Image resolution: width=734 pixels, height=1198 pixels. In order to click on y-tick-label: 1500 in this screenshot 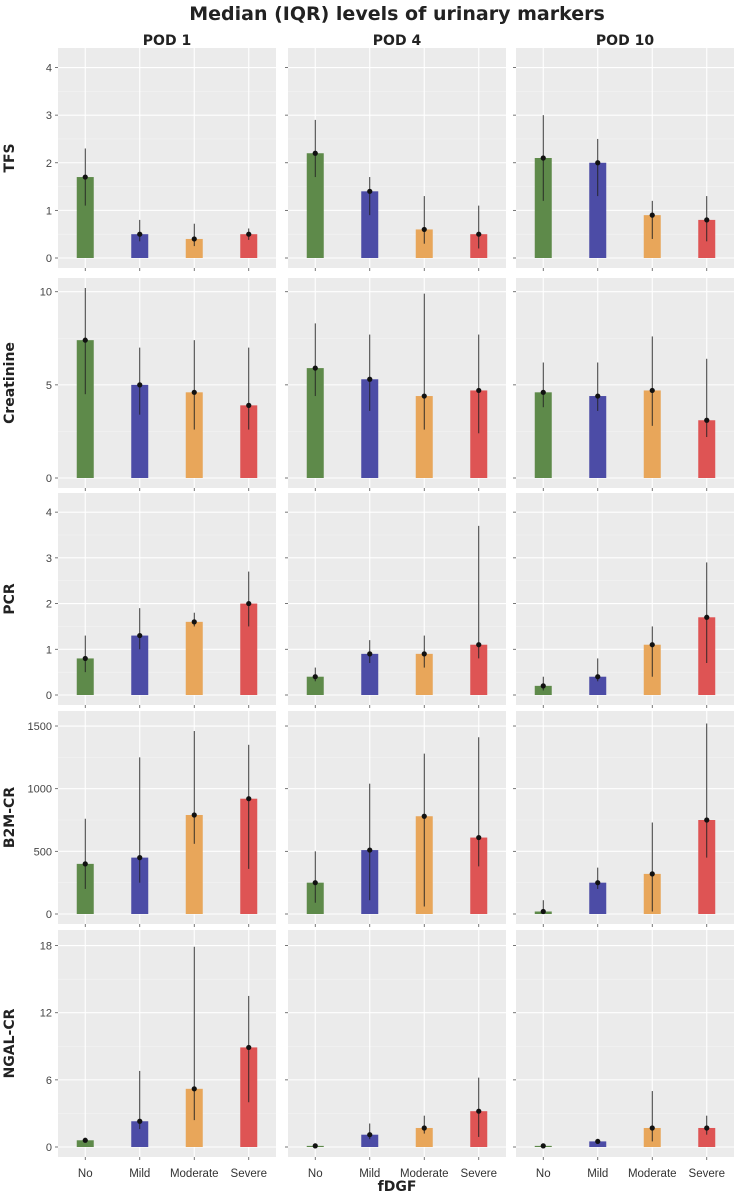, I will do `click(40, 727)`.